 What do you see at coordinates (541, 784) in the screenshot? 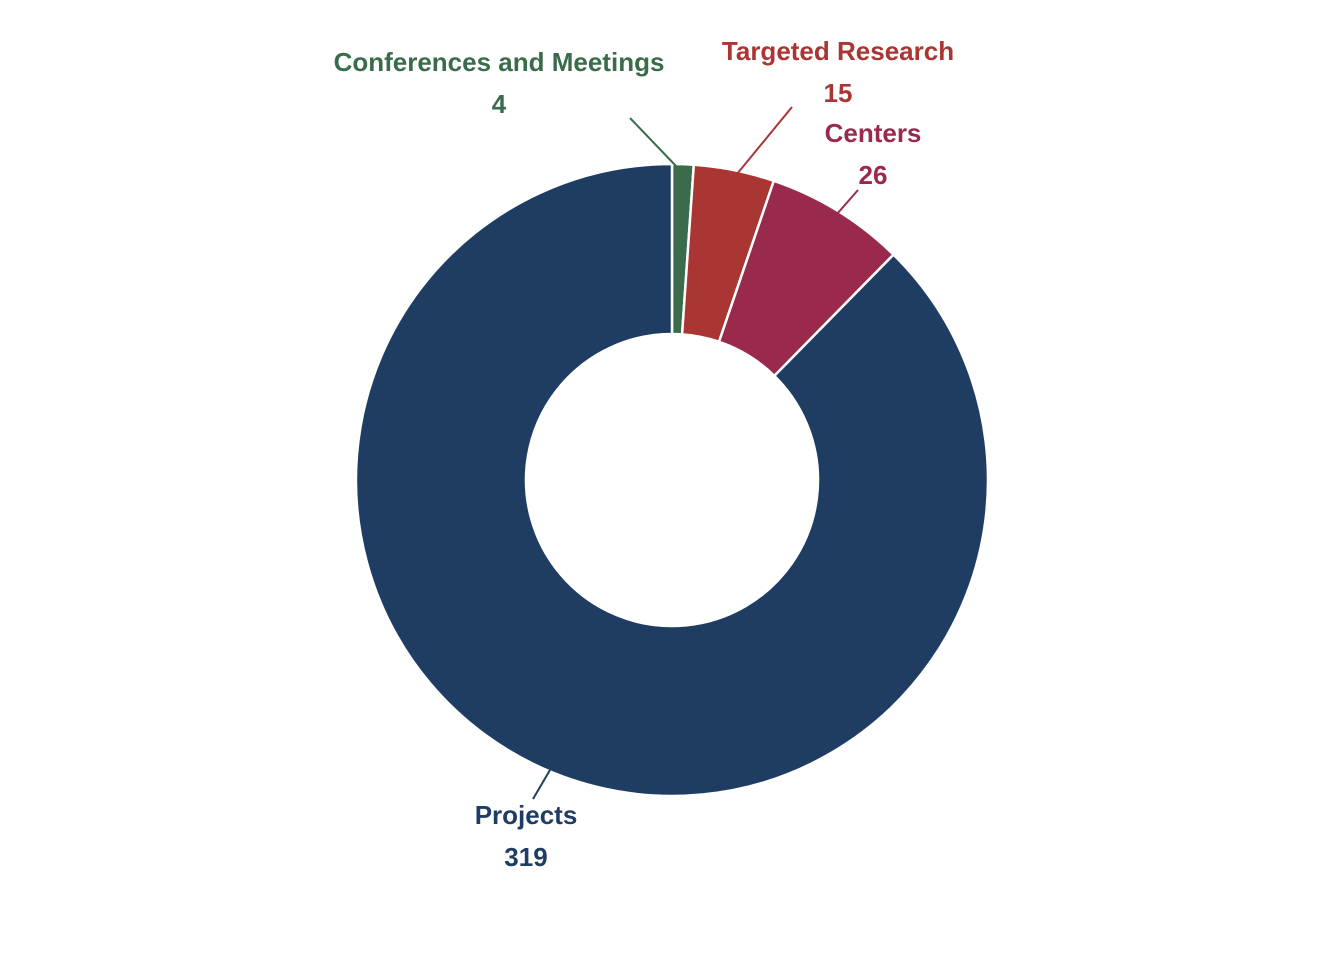
I see `leader-line-projects` at bounding box center [541, 784].